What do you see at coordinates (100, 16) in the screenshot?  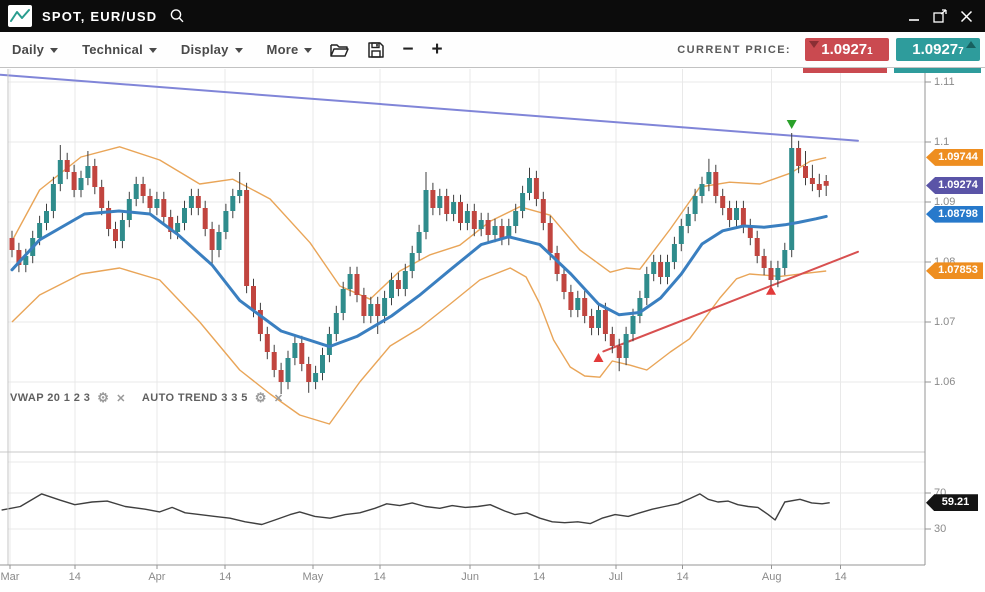 I see `window-title: SPOT, EUR/USD` at bounding box center [100, 16].